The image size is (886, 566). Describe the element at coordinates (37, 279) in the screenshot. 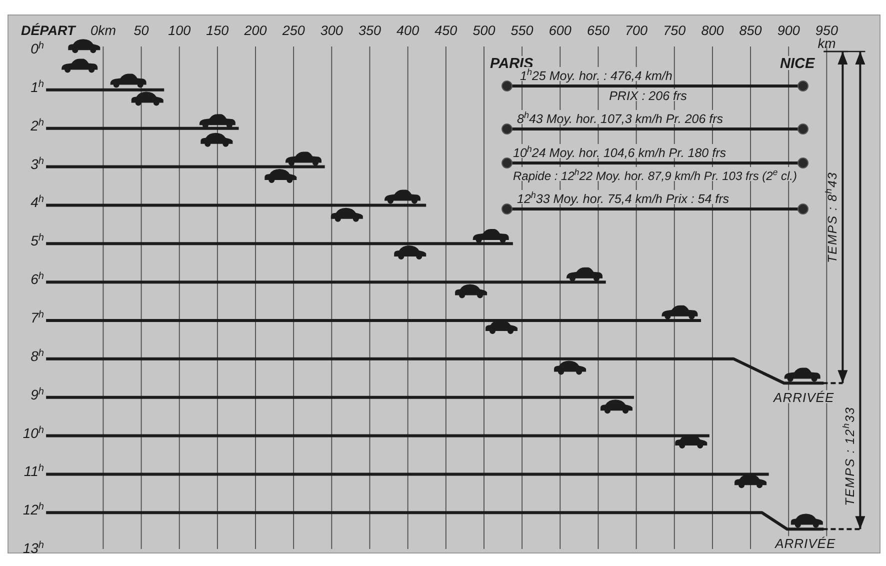

I see `y-tick-label: 6$^{h}$` at that location.